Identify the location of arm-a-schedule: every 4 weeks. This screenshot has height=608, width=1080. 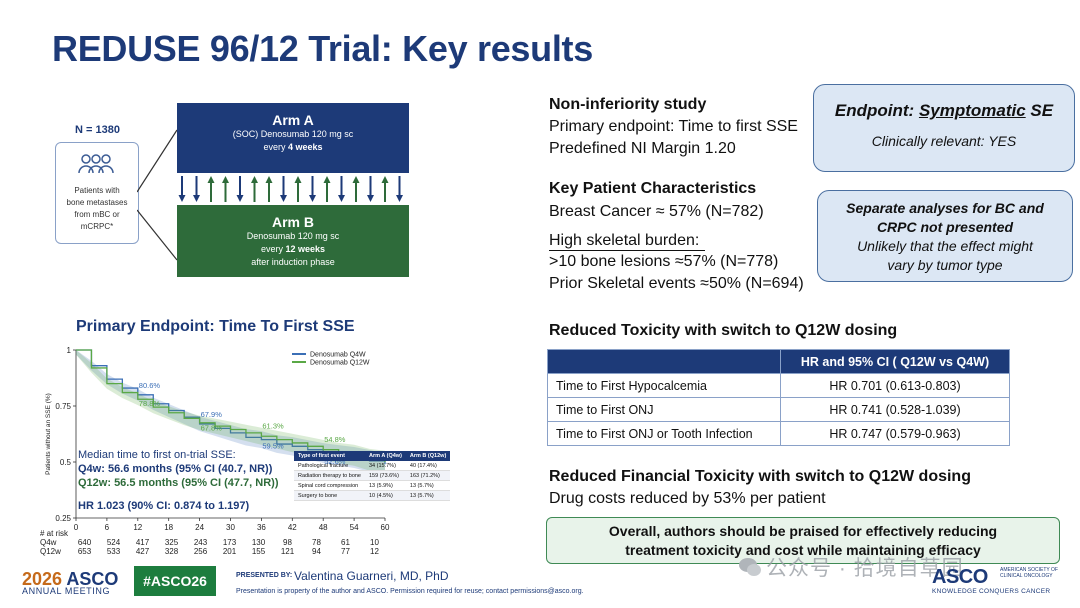
(293, 147).